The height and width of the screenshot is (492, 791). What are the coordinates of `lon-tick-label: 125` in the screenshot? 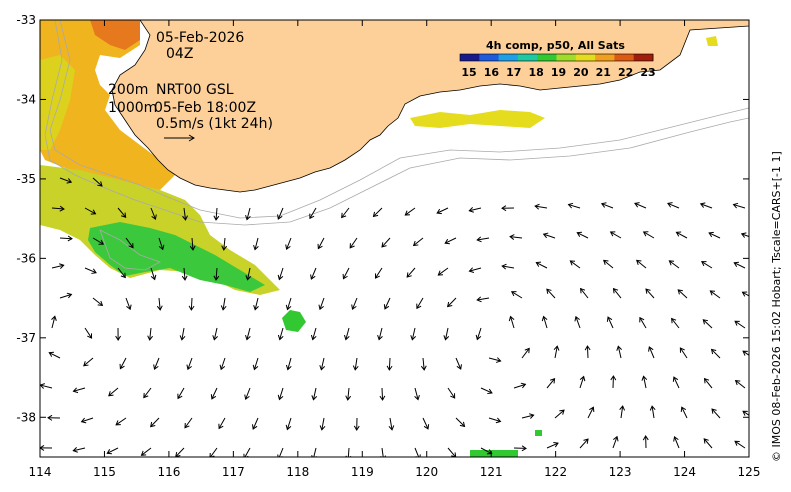 It's located at (749, 472).